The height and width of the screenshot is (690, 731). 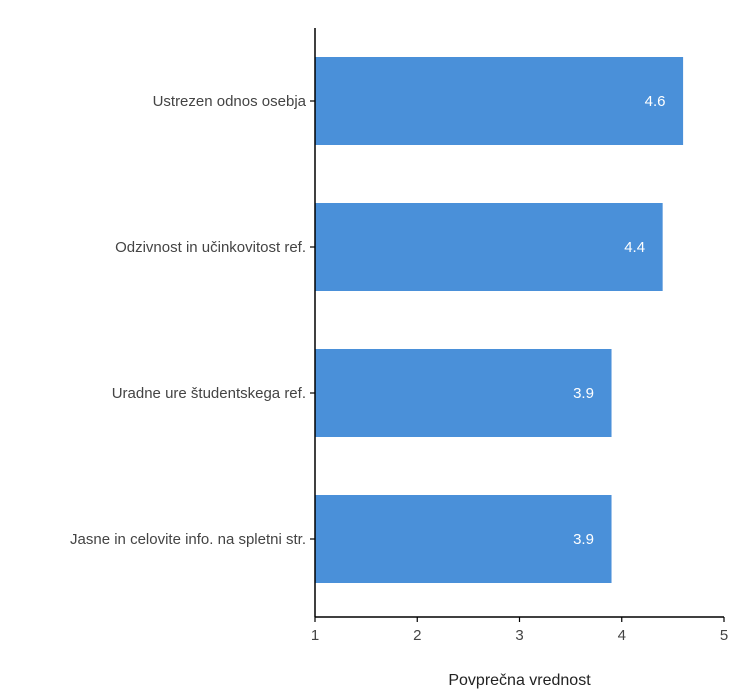 What do you see at coordinates (634, 247) in the screenshot?
I see `bar-value-label: 4.4` at bounding box center [634, 247].